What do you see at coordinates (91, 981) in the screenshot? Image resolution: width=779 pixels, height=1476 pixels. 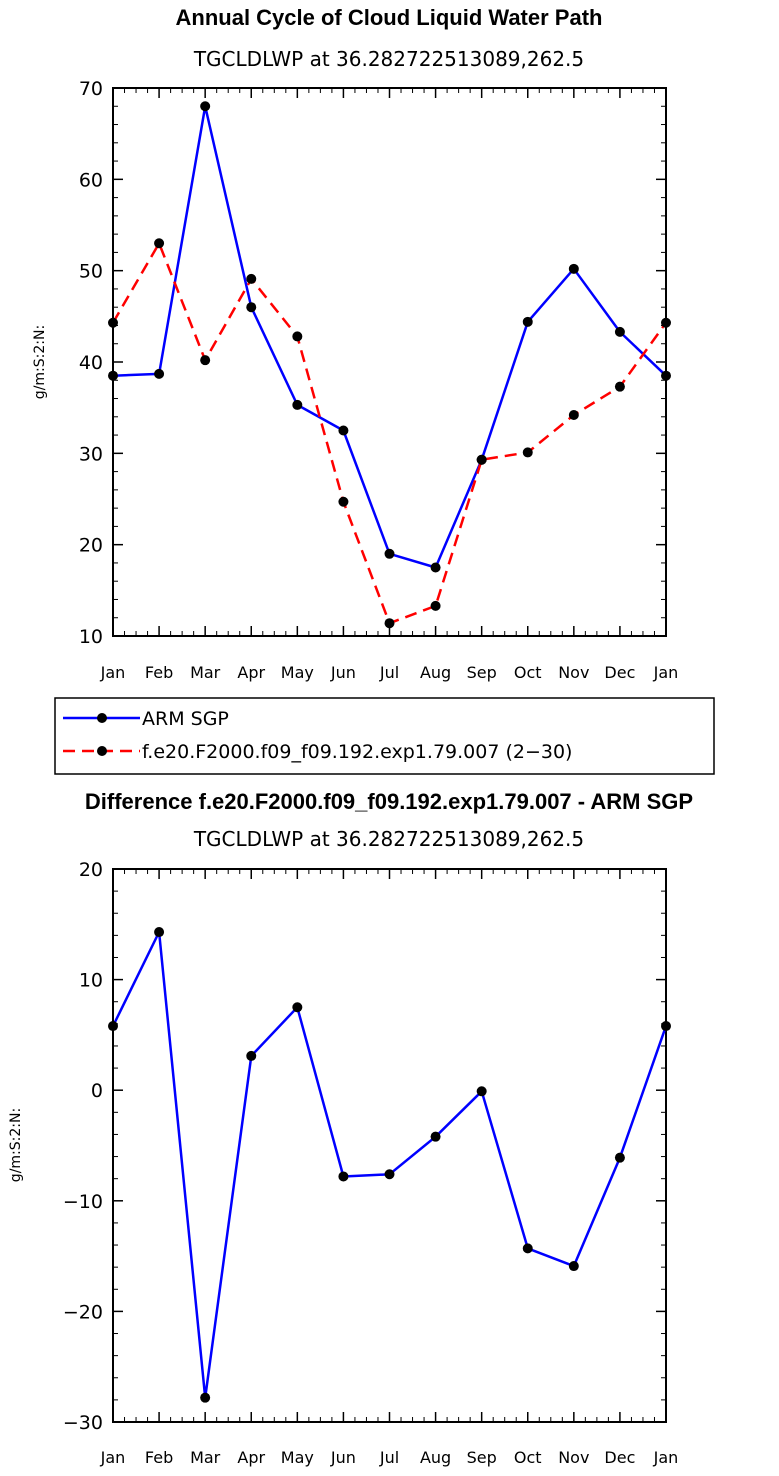 I see `bottom-ytick-label: 10` at bounding box center [91, 981].